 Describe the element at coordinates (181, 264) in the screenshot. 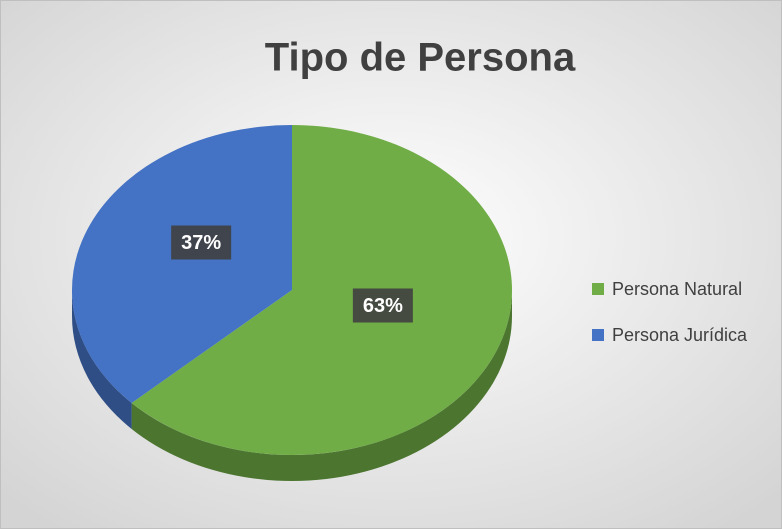

I see `pie-slice` at that location.